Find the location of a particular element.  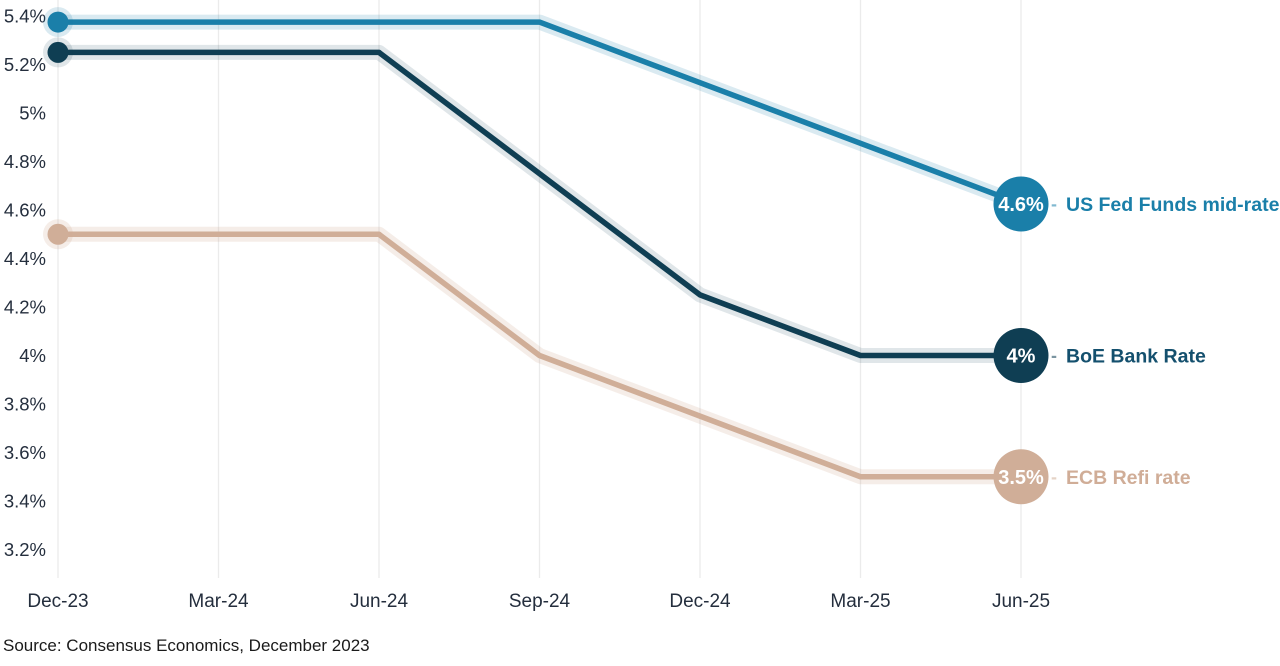

ecb-refi-rate-label-dash: - is located at coordinates (1054, 477).